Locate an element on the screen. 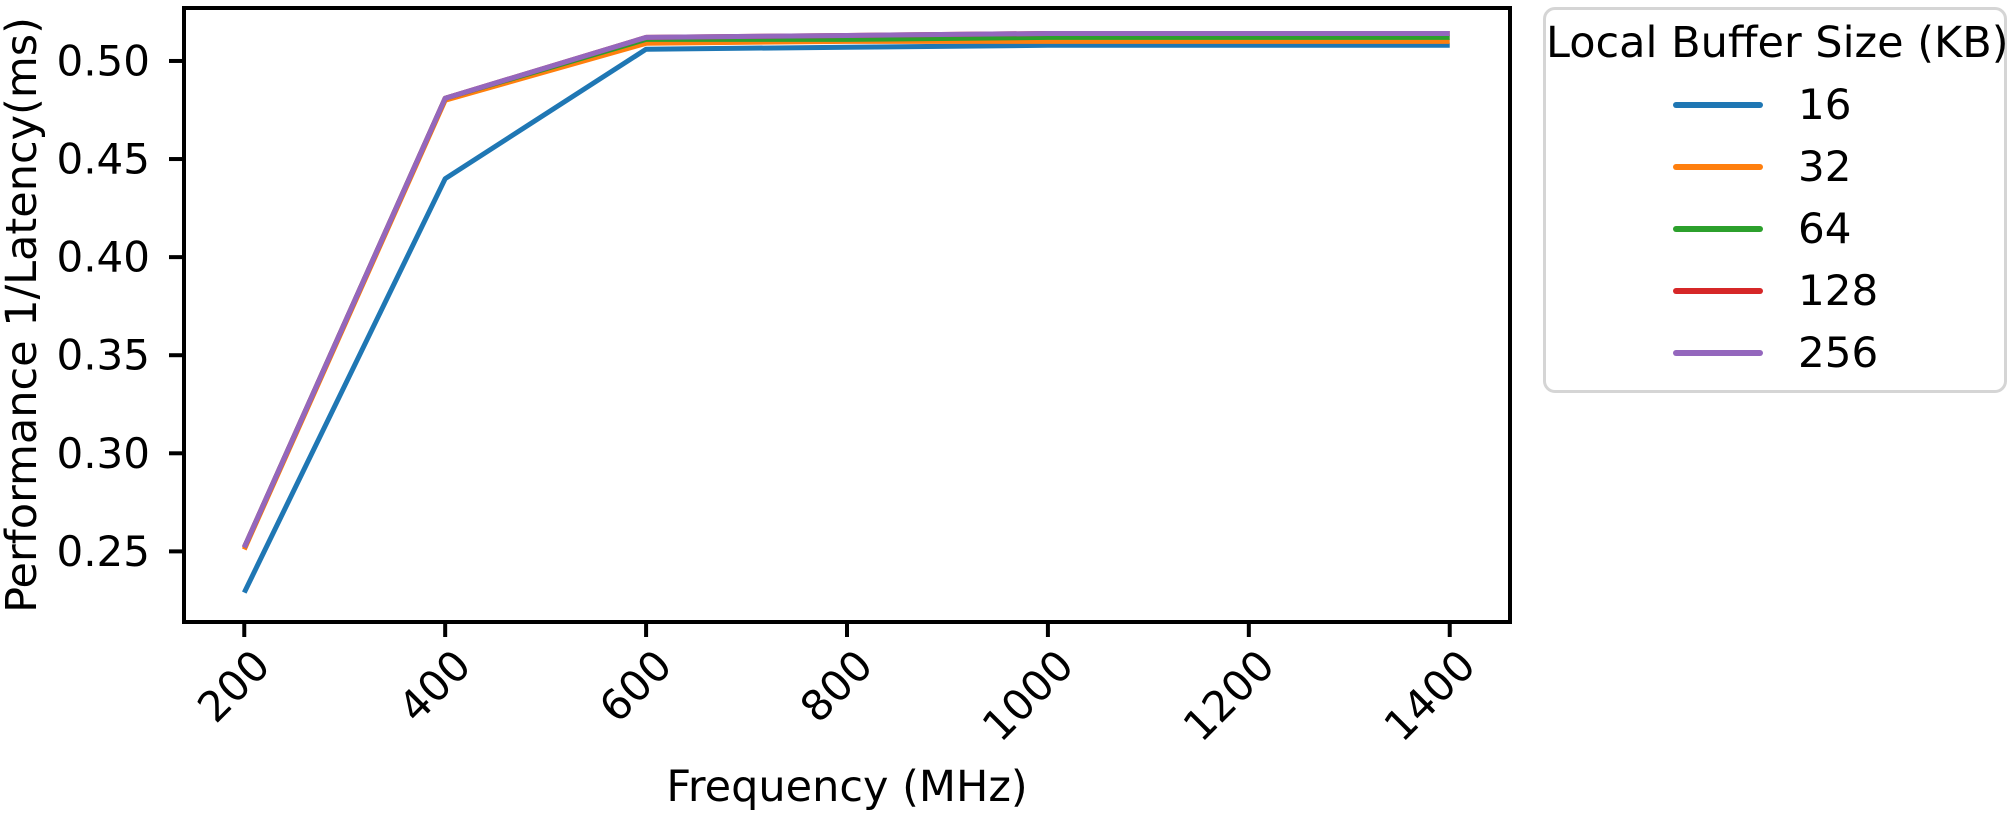  x-tick-label: 400 is located at coordinates (434, 685).